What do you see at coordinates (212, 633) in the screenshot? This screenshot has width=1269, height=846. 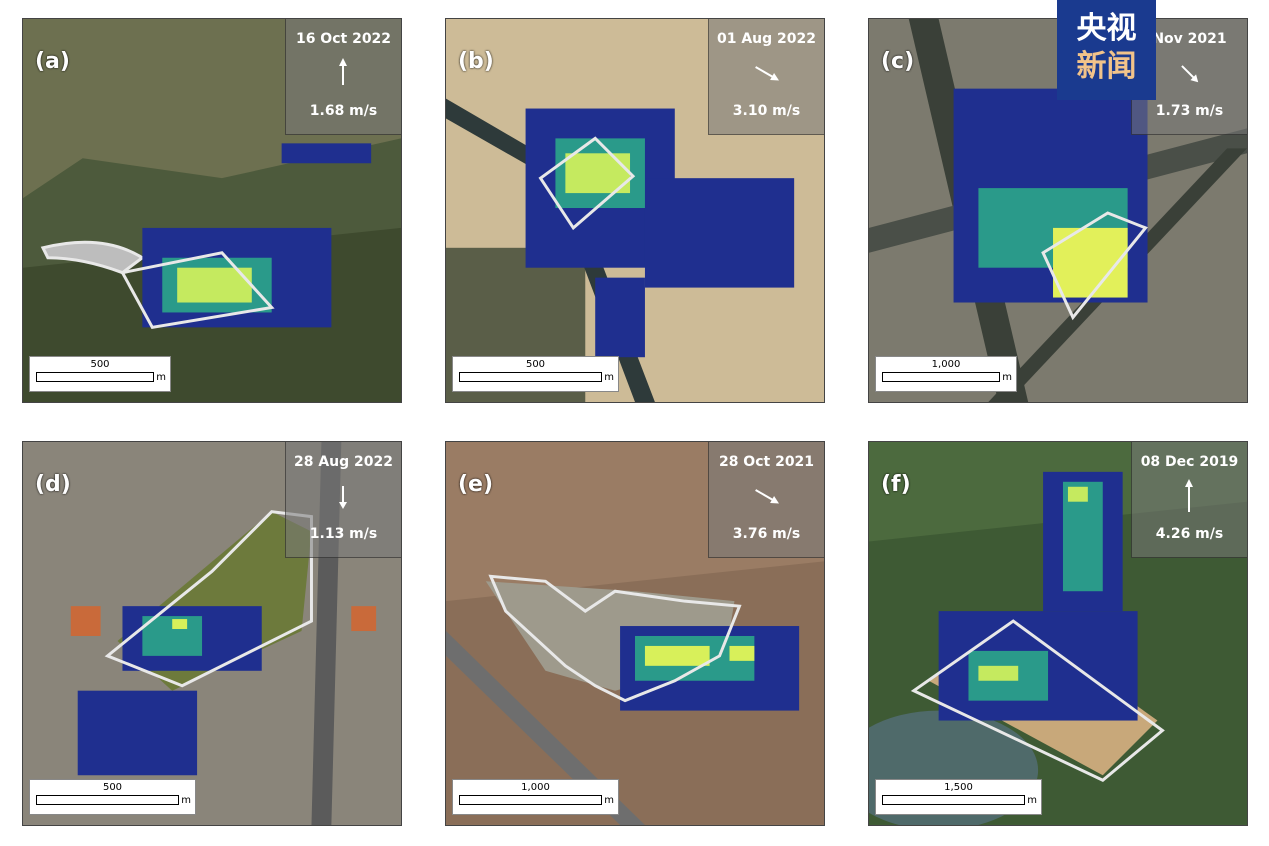 I see `panel-d: (d) 28 Aug 2022 1.13 m/s 500 m` at bounding box center [212, 633].